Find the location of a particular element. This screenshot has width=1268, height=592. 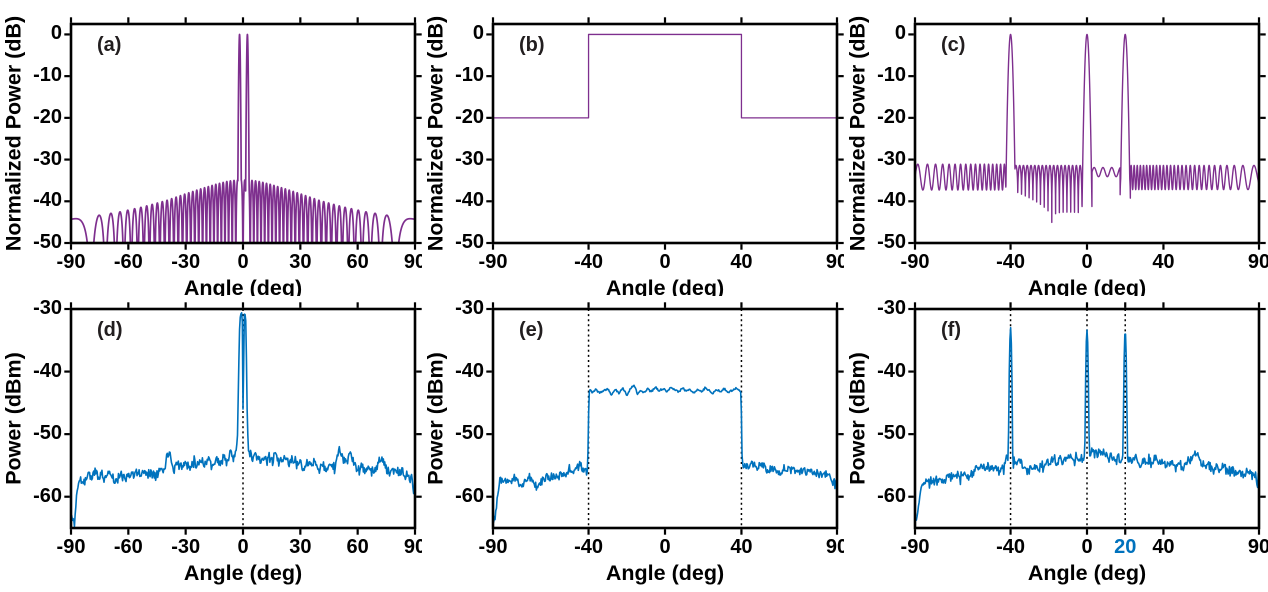

x-tick-label: 20 is located at coordinates (1125, 547).